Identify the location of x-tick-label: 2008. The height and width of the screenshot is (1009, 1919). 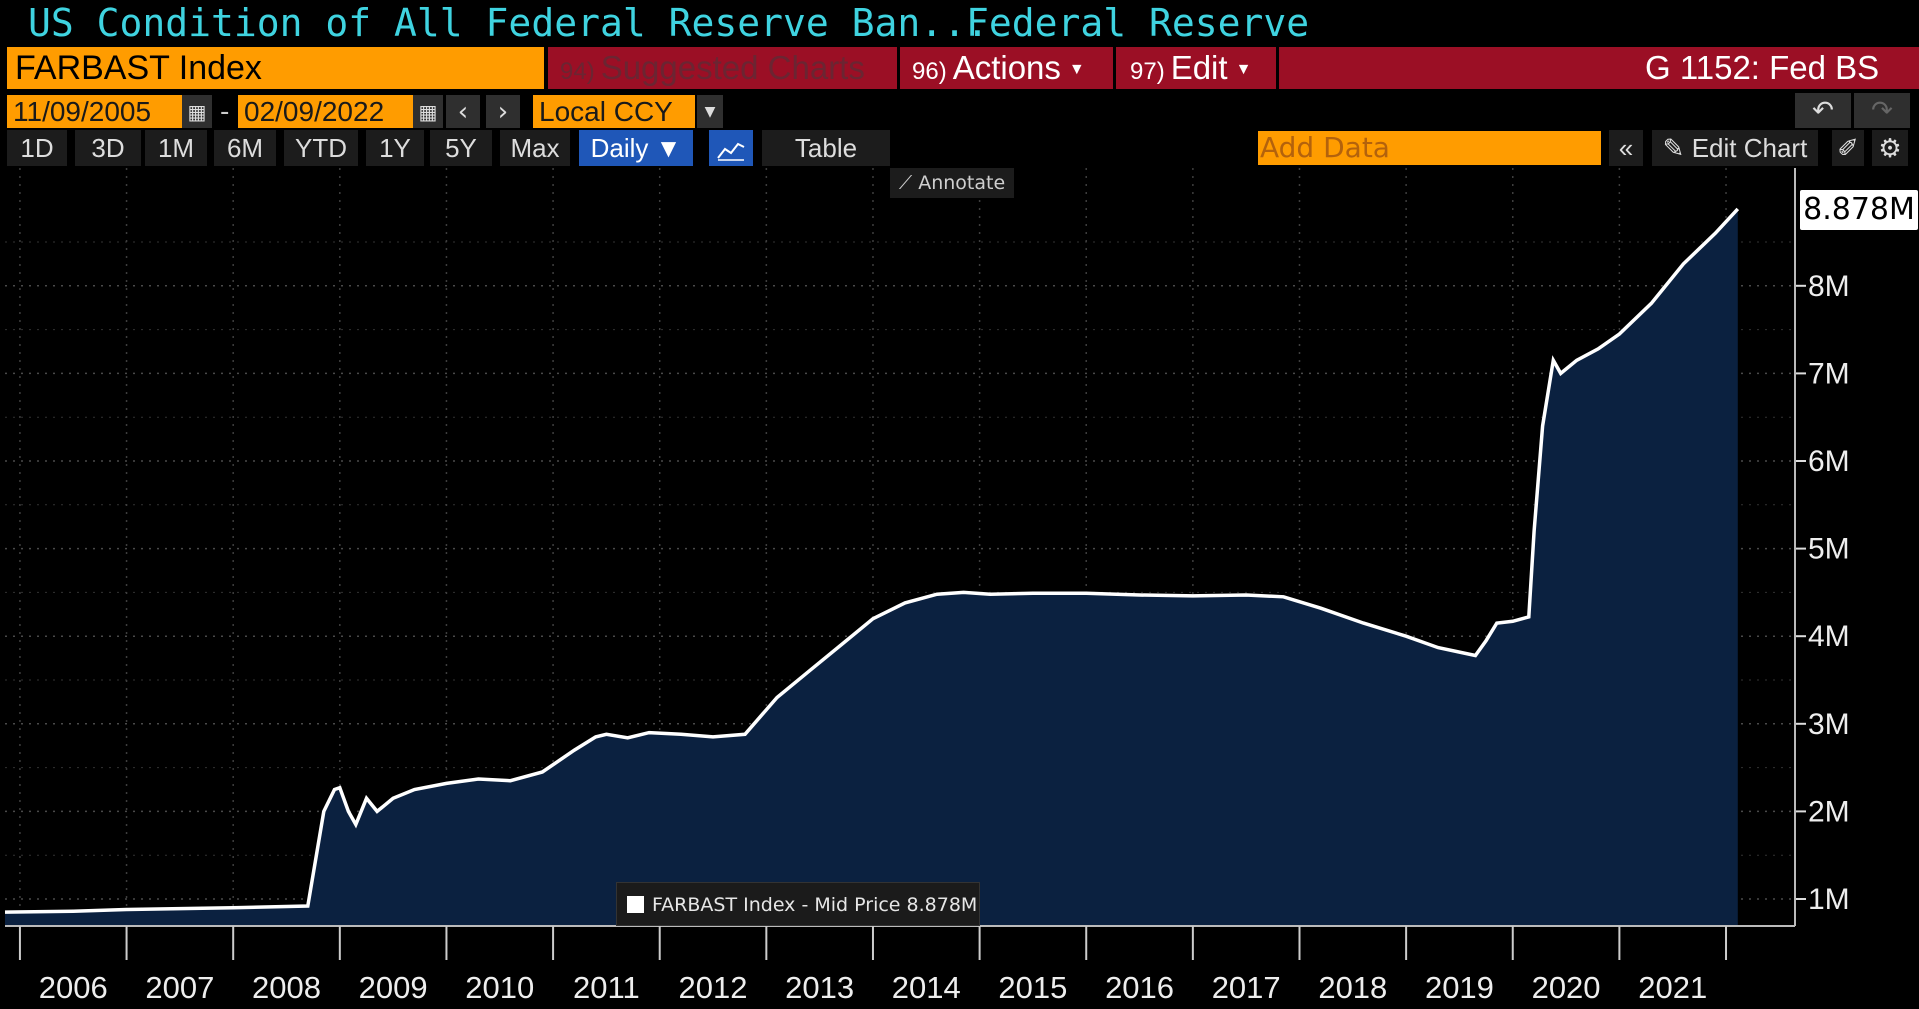
(286, 987).